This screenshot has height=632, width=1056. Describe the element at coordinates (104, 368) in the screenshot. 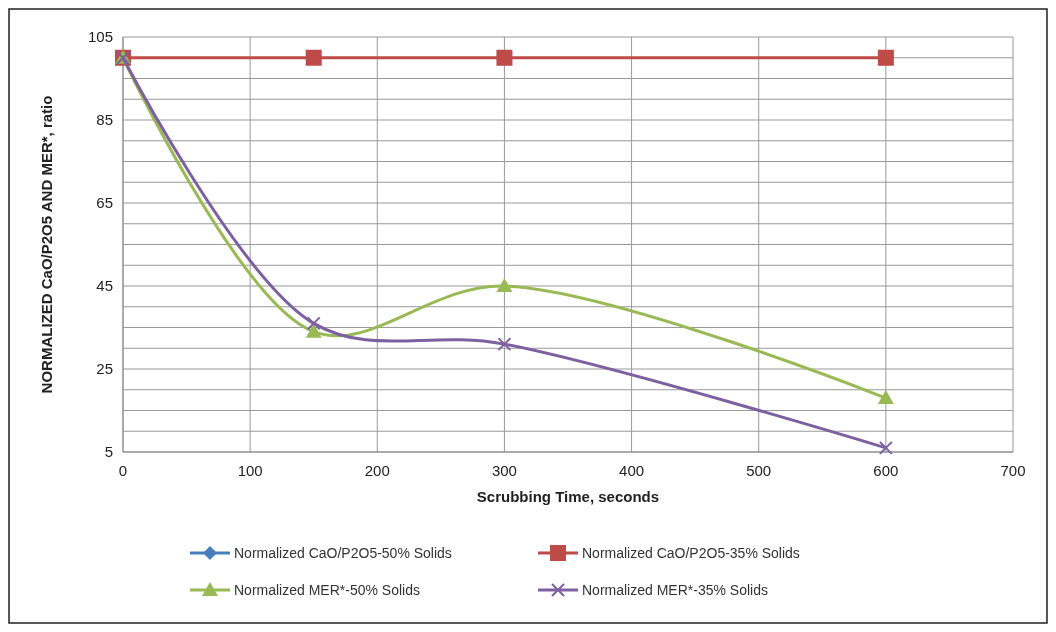

I see `y-tick-label: 25` at that location.